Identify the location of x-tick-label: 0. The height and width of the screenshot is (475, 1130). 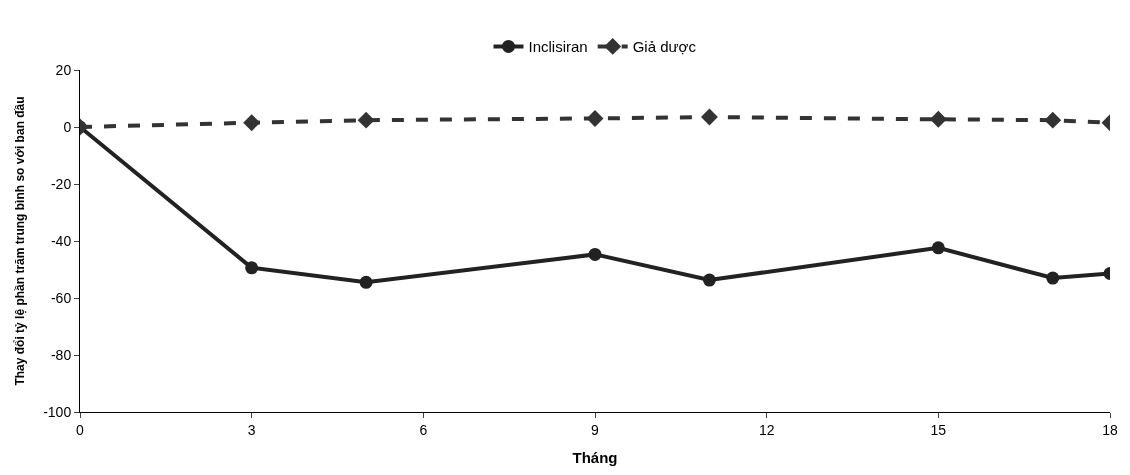
(80, 429).